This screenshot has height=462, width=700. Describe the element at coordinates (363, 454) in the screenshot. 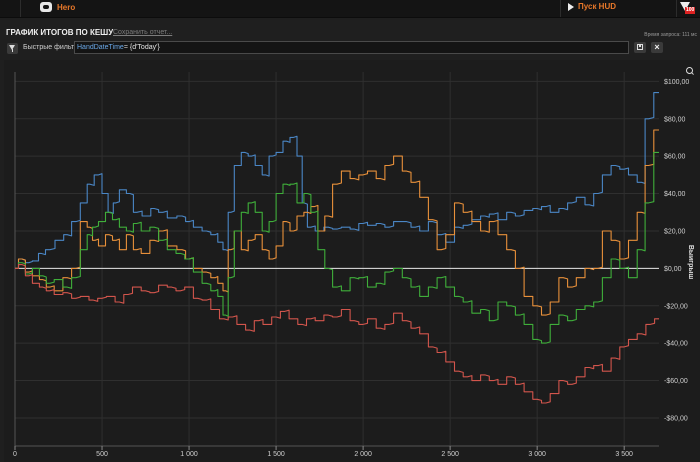

I see `x-tick-label: 2 000` at that location.